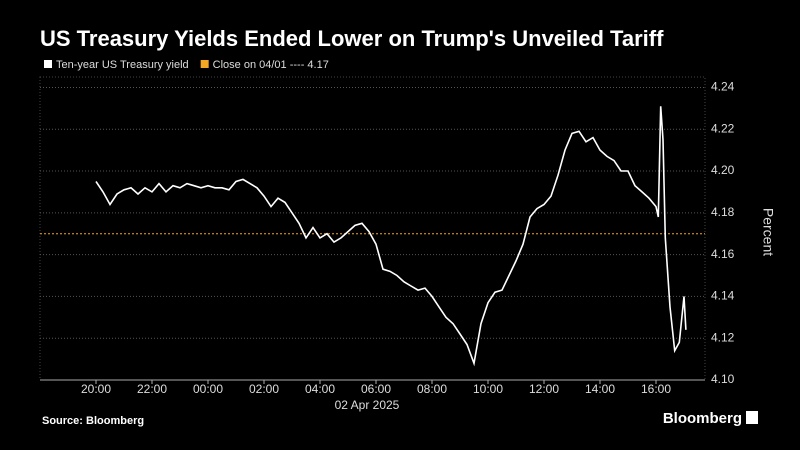 This screenshot has width=800, height=450. Describe the element at coordinates (723, 337) in the screenshot. I see `y-tick-label: 4.12` at that location.